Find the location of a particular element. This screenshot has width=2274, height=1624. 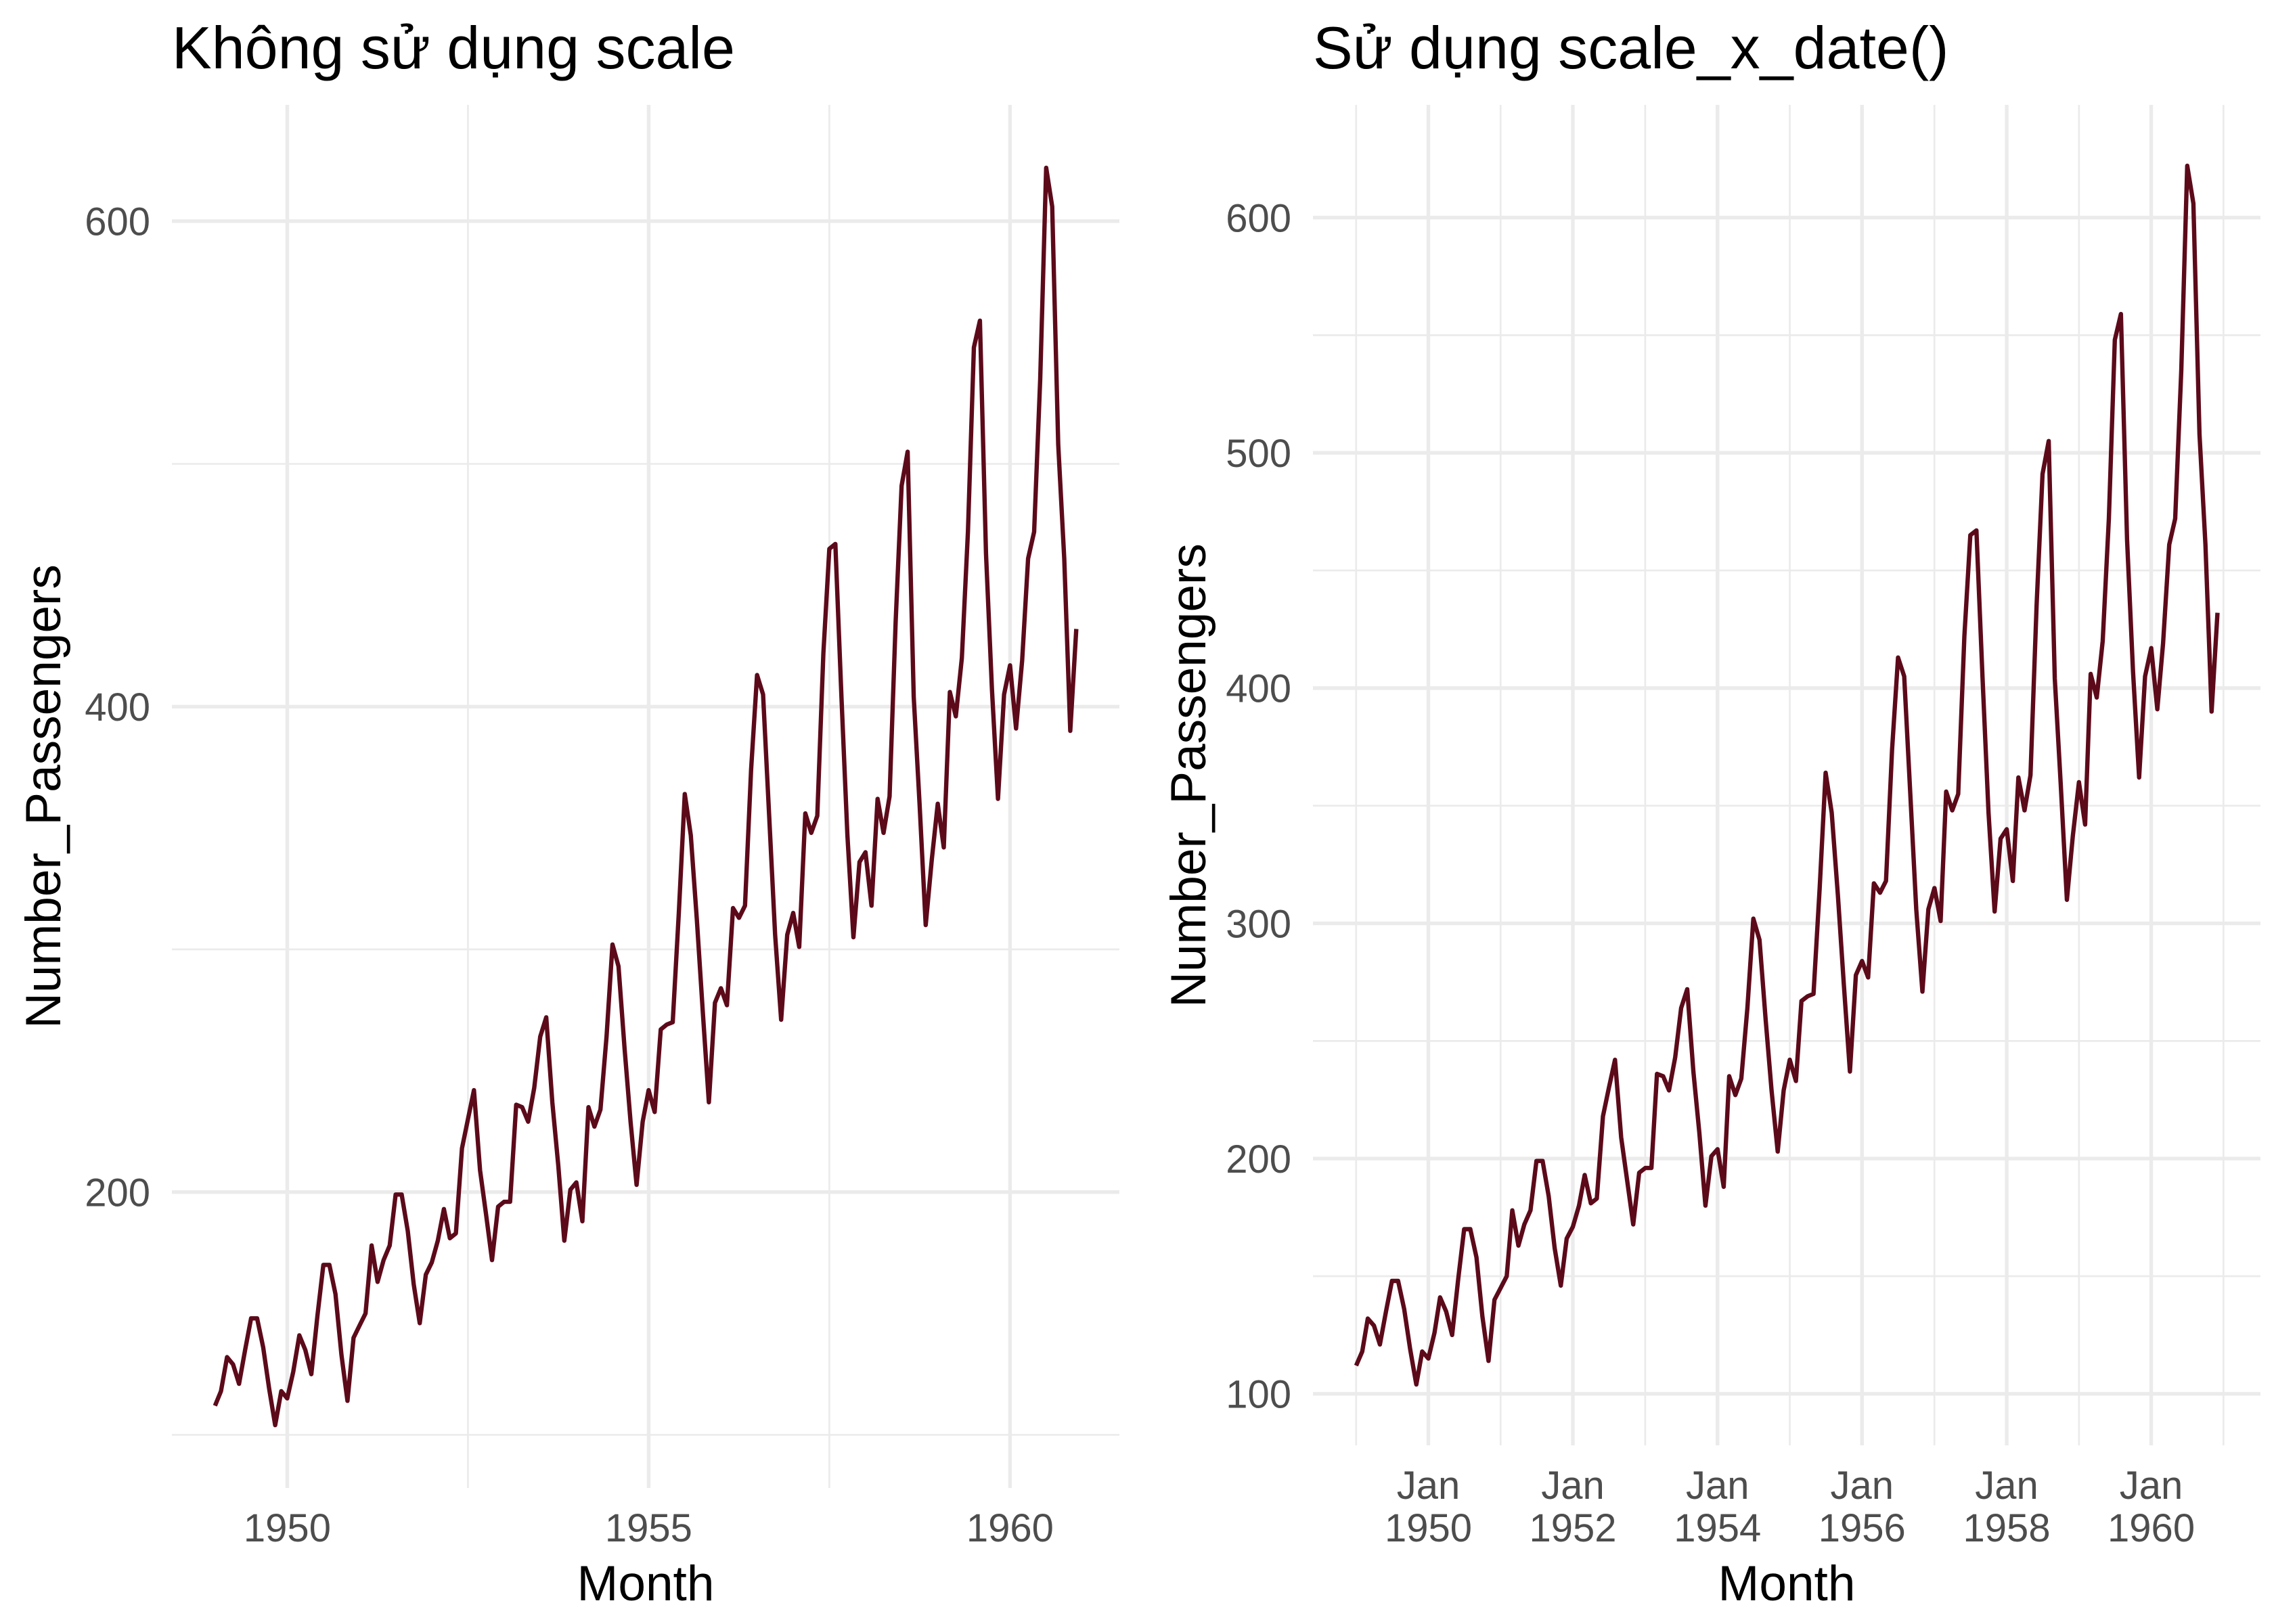

x-tick-label: Jan 1958 is located at coordinates (2007, 1507).